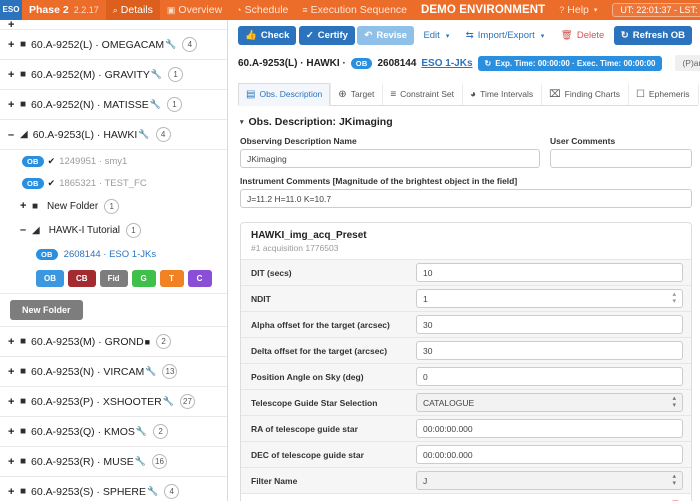 The image size is (700, 501). What do you see at coordinates (113, 342) in the screenshot?
I see `tree-row-grond: + ■ 60.A-9253(M) · GROND ■ 2` at bounding box center [113, 342].